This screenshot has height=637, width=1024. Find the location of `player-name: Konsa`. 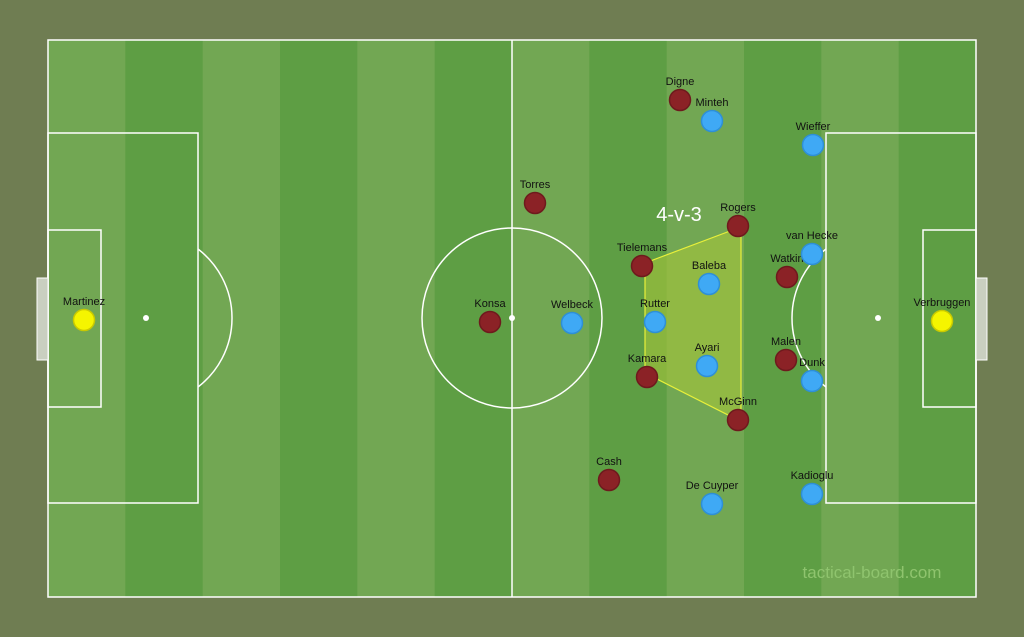

player-name: Konsa is located at coordinates (490, 304).